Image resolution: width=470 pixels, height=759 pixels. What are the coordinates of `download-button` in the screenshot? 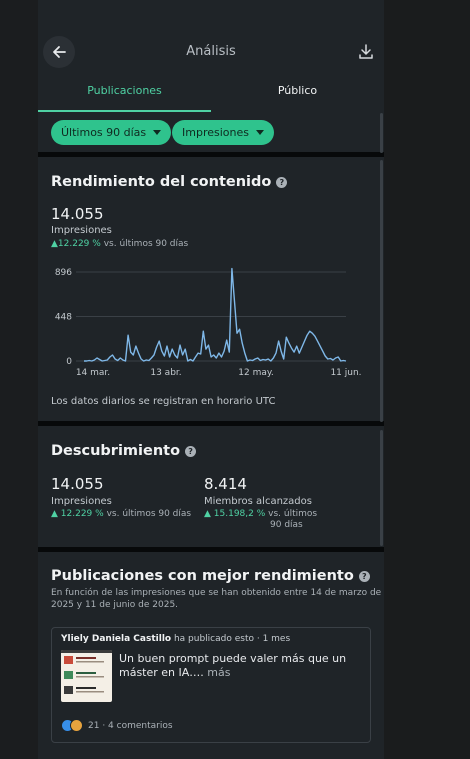 It's located at (366, 52).